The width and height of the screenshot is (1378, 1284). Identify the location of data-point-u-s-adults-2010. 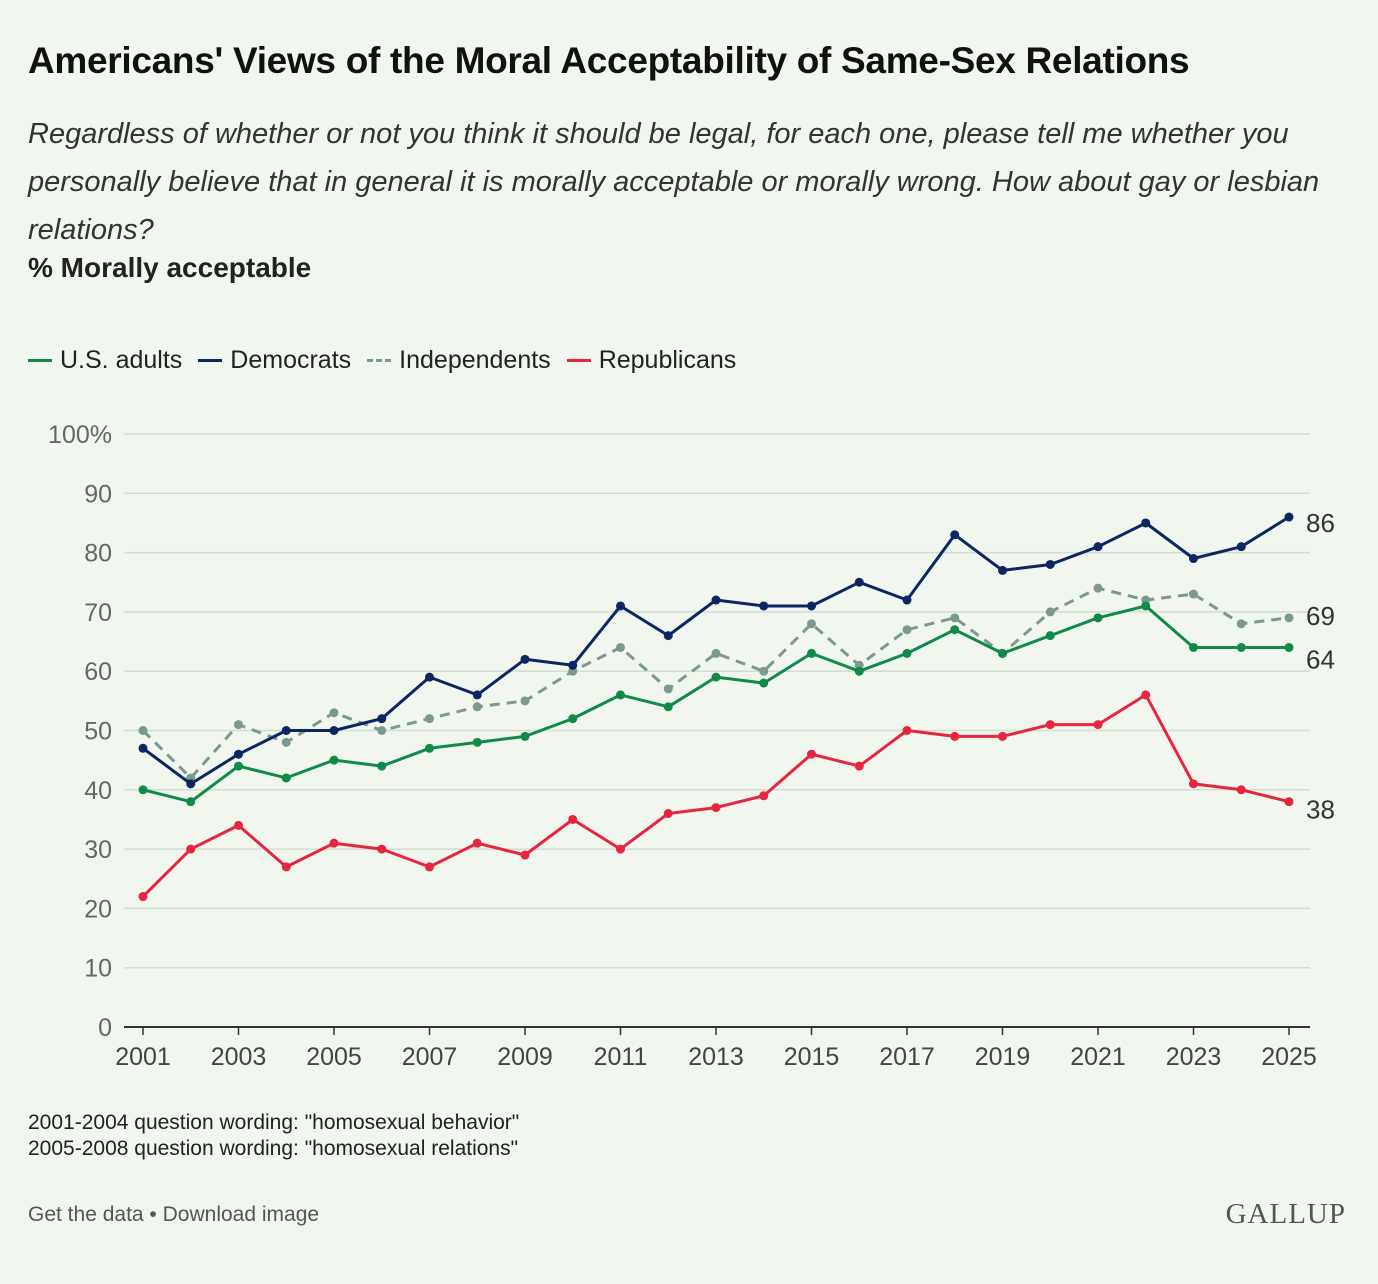
(573, 719).